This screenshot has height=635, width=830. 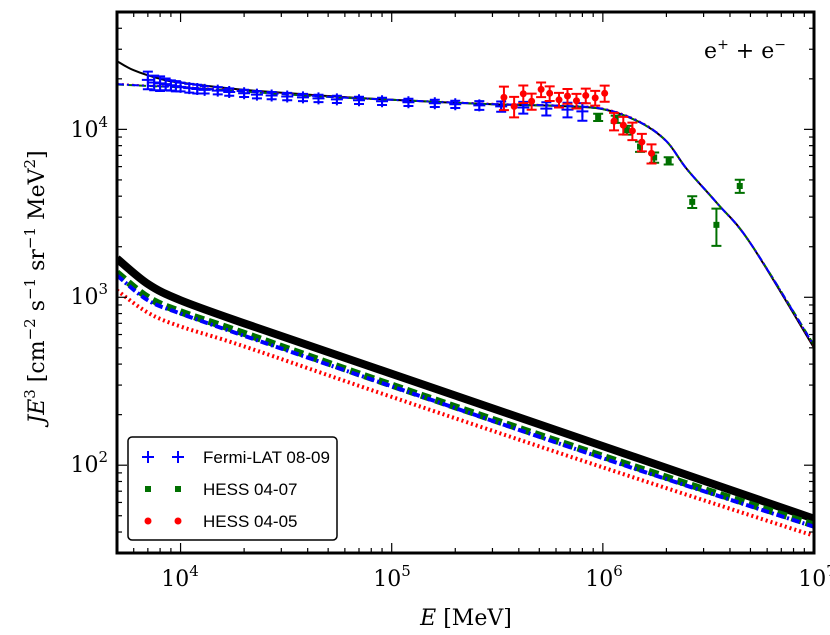 What do you see at coordinates (35, 288) in the screenshot?
I see `y-axis-title: JE3 [cm−2 s−1 sr−1 MeV2]` at bounding box center [35, 288].